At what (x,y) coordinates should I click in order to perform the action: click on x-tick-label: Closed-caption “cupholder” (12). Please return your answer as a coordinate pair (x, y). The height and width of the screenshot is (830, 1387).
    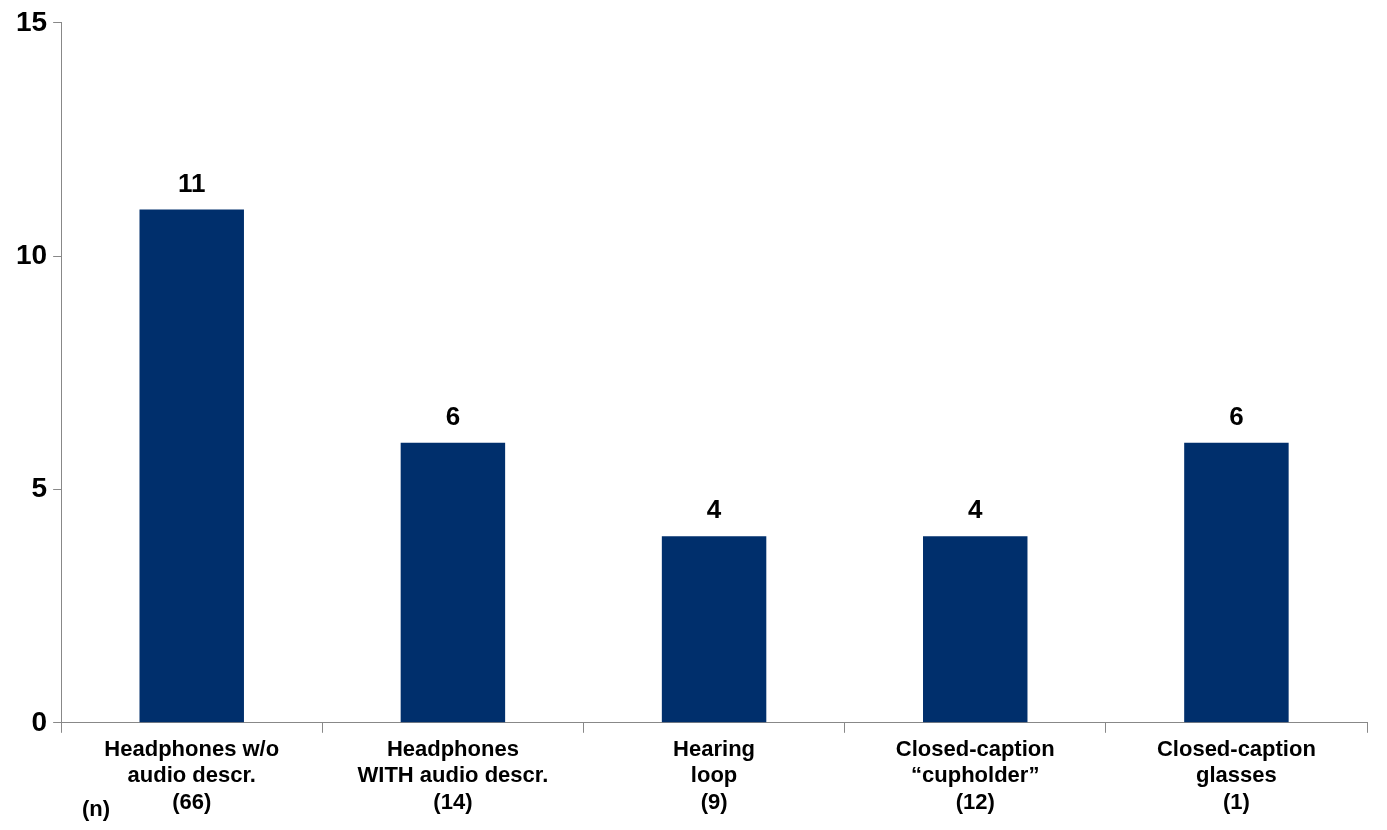
    Looking at the image, I should click on (975, 775).